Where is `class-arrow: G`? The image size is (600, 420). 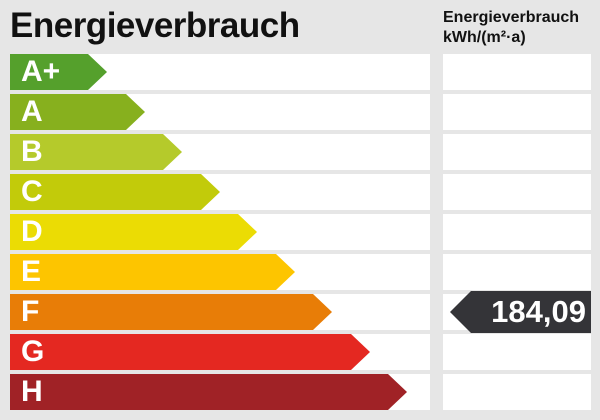
class-arrow: G is located at coordinates (190, 352).